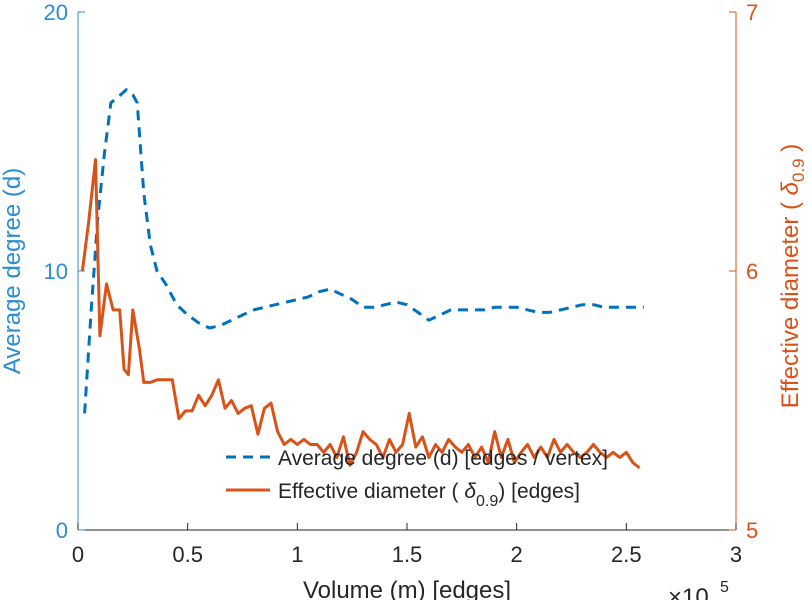  What do you see at coordinates (297, 554) in the screenshot?
I see `x-tick-label: 1` at bounding box center [297, 554].